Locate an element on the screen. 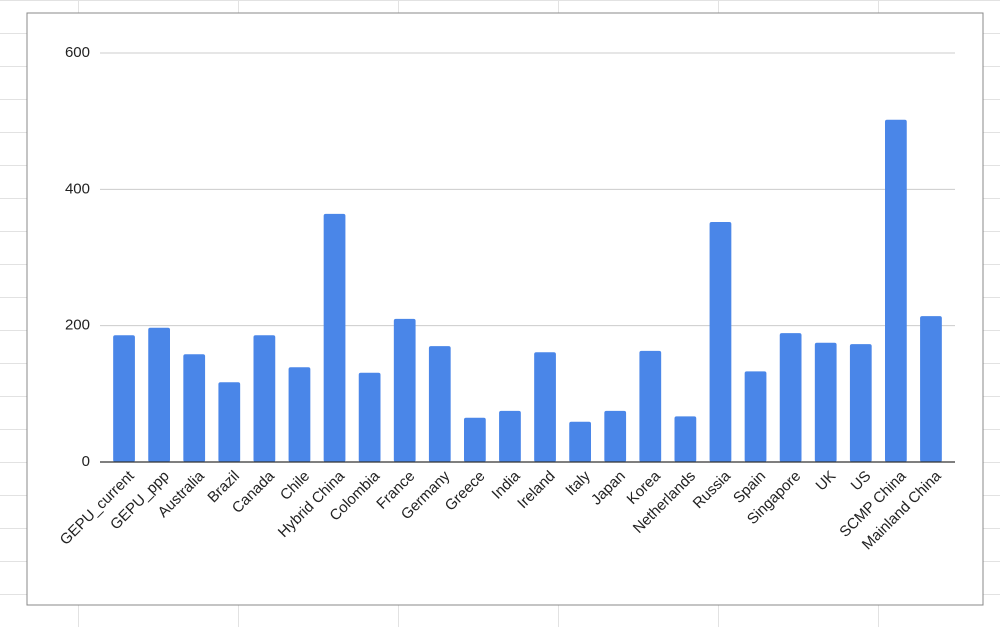 The image size is (1000, 627). y-tick-label: 400 is located at coordinates (77, 188).